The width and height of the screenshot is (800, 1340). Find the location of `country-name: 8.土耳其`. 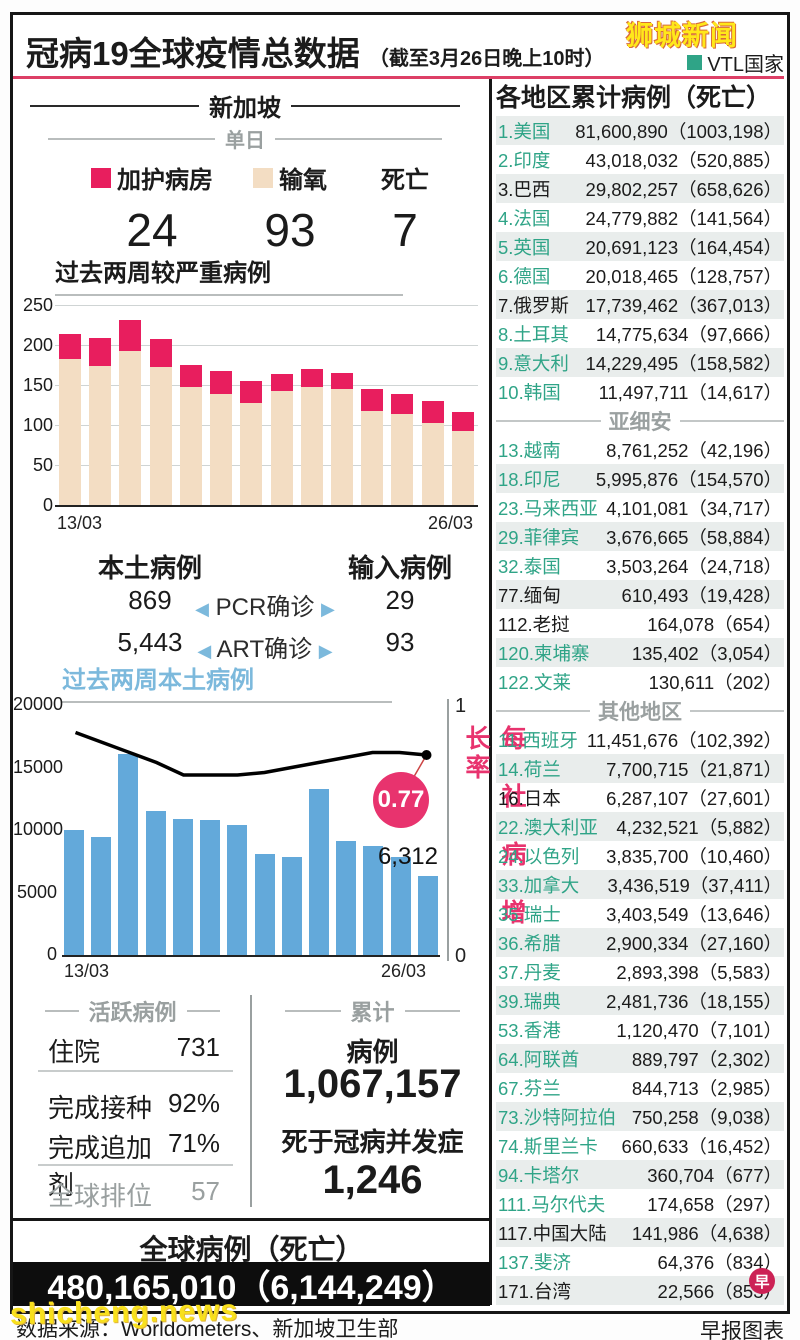

country-name: 8.土耳其 is located at coordinates (533, 334).